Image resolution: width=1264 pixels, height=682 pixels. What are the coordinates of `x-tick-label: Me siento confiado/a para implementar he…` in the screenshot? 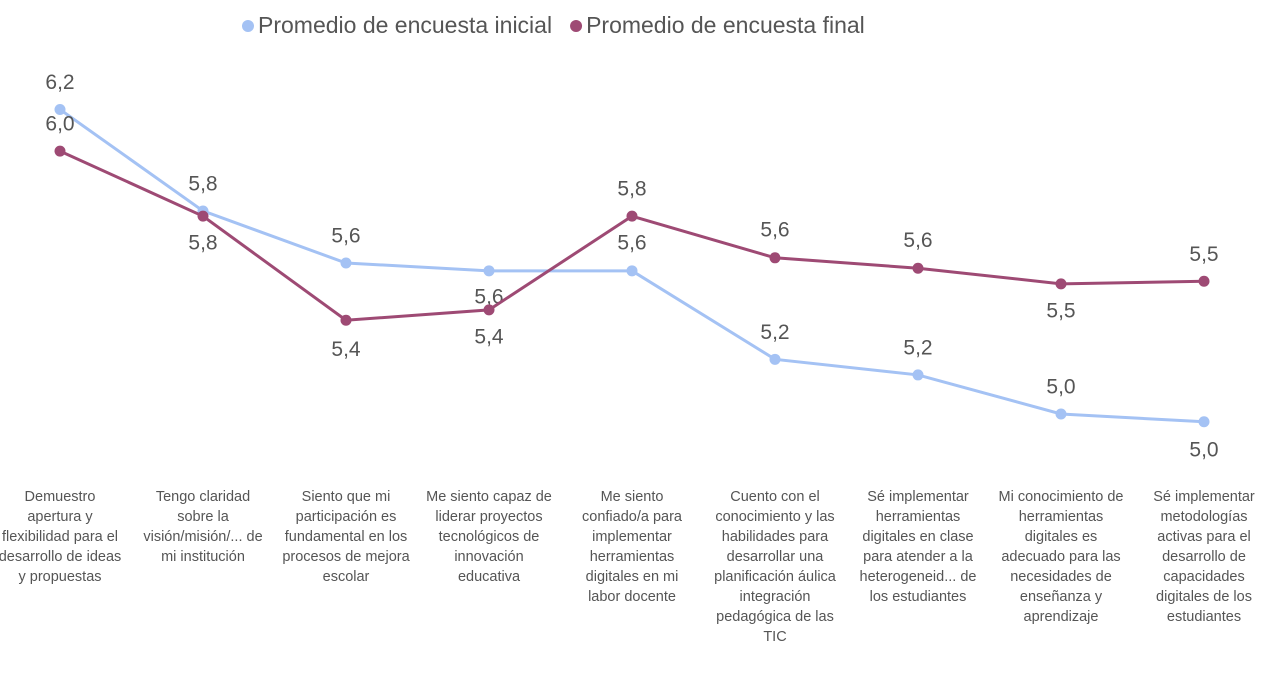 It's located at (632, 547).